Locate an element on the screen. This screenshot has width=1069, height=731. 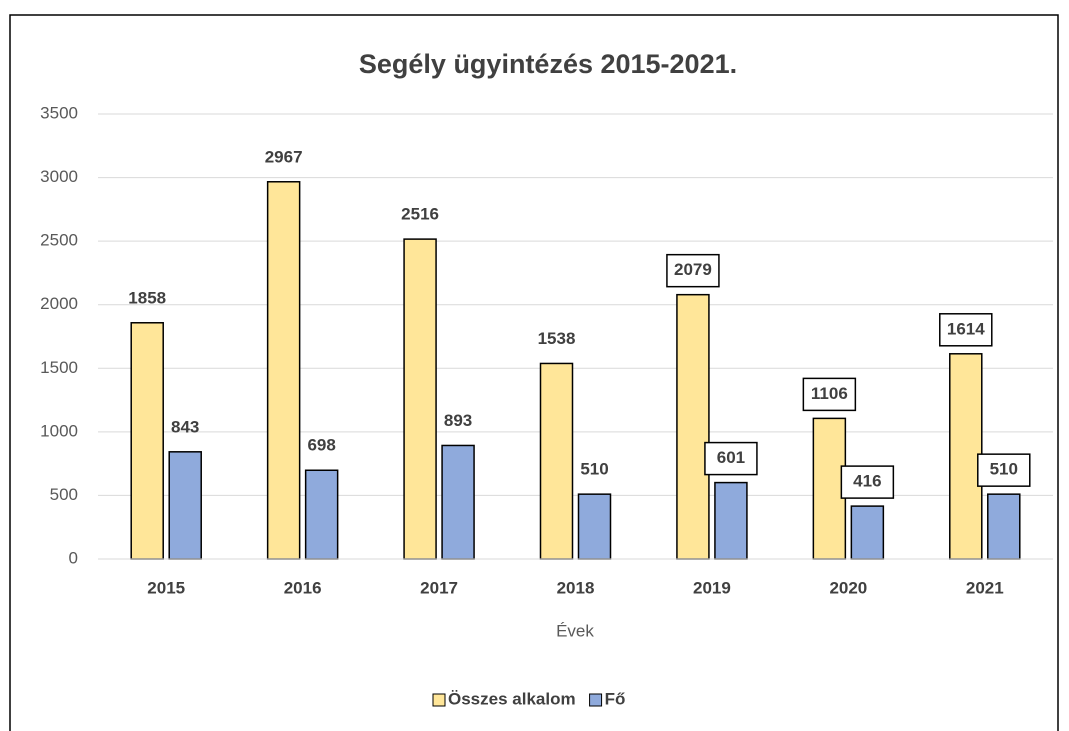
y-tick-label: 0 is located at coordinates (73, 557).